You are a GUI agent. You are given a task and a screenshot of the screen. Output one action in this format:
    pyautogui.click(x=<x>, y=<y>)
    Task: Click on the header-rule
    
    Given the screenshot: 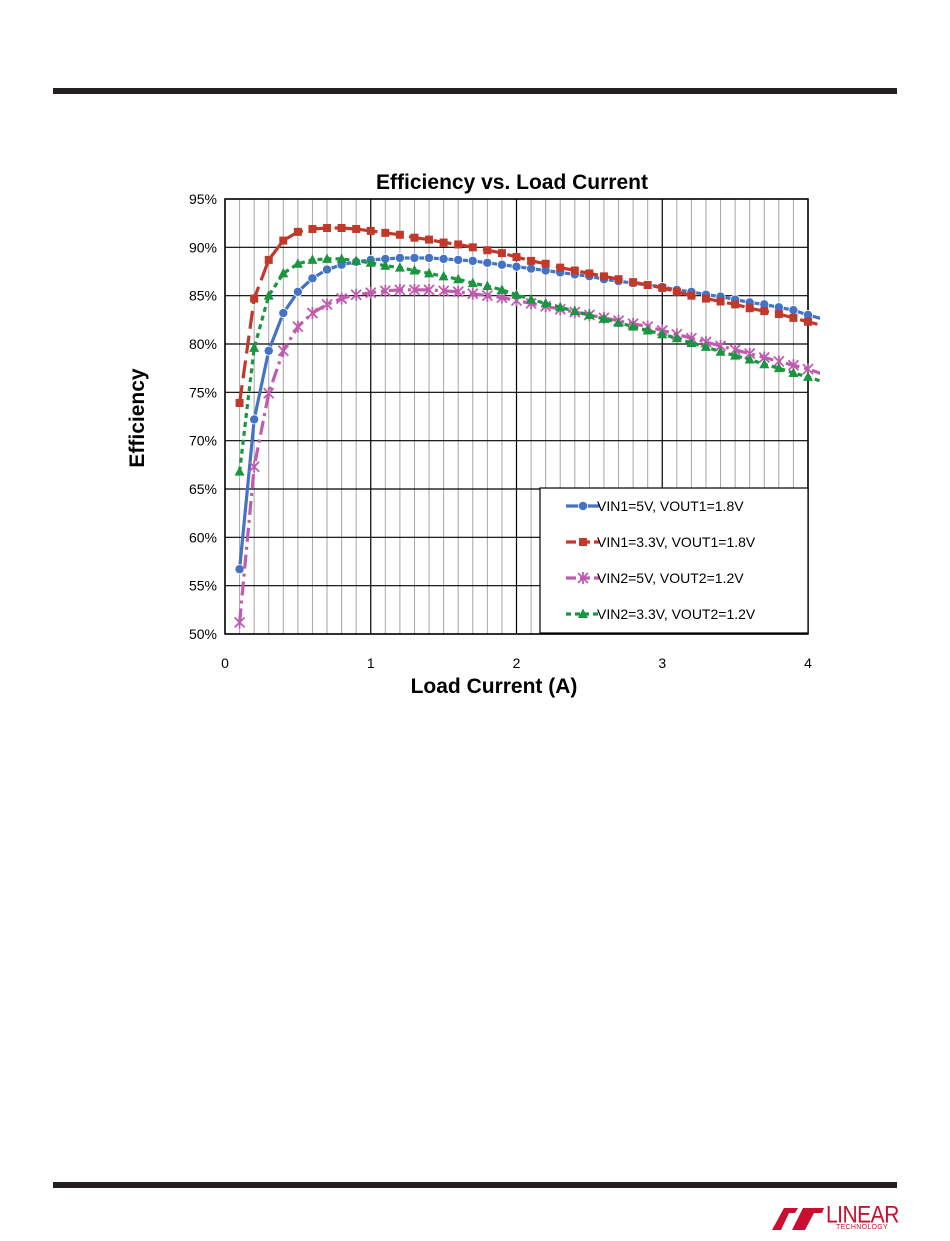 What is the action you would take?
    pyautogui.click(x=475, y=91)
    